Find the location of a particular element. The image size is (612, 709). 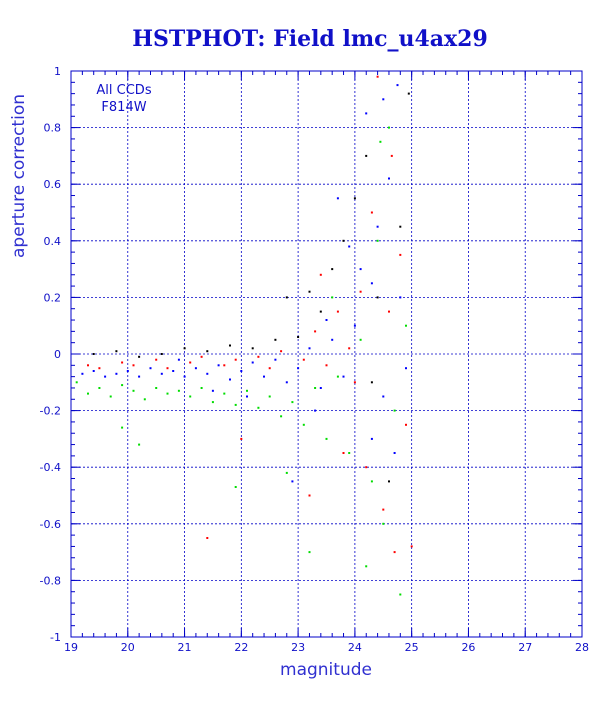

x-axis-label: magnitude is located at coordinates (326, 670).